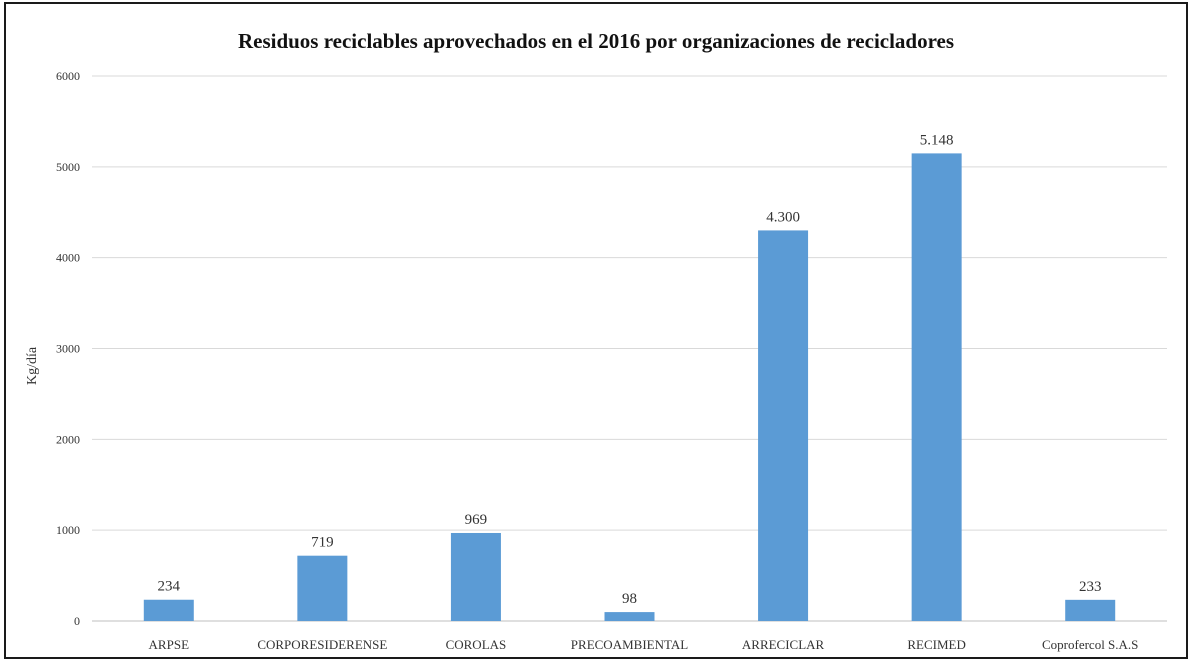  What do you see at coordinates (936, 644) in the screenshot?
I see `category-label: RECIMED` at bounding box center [936, 644].